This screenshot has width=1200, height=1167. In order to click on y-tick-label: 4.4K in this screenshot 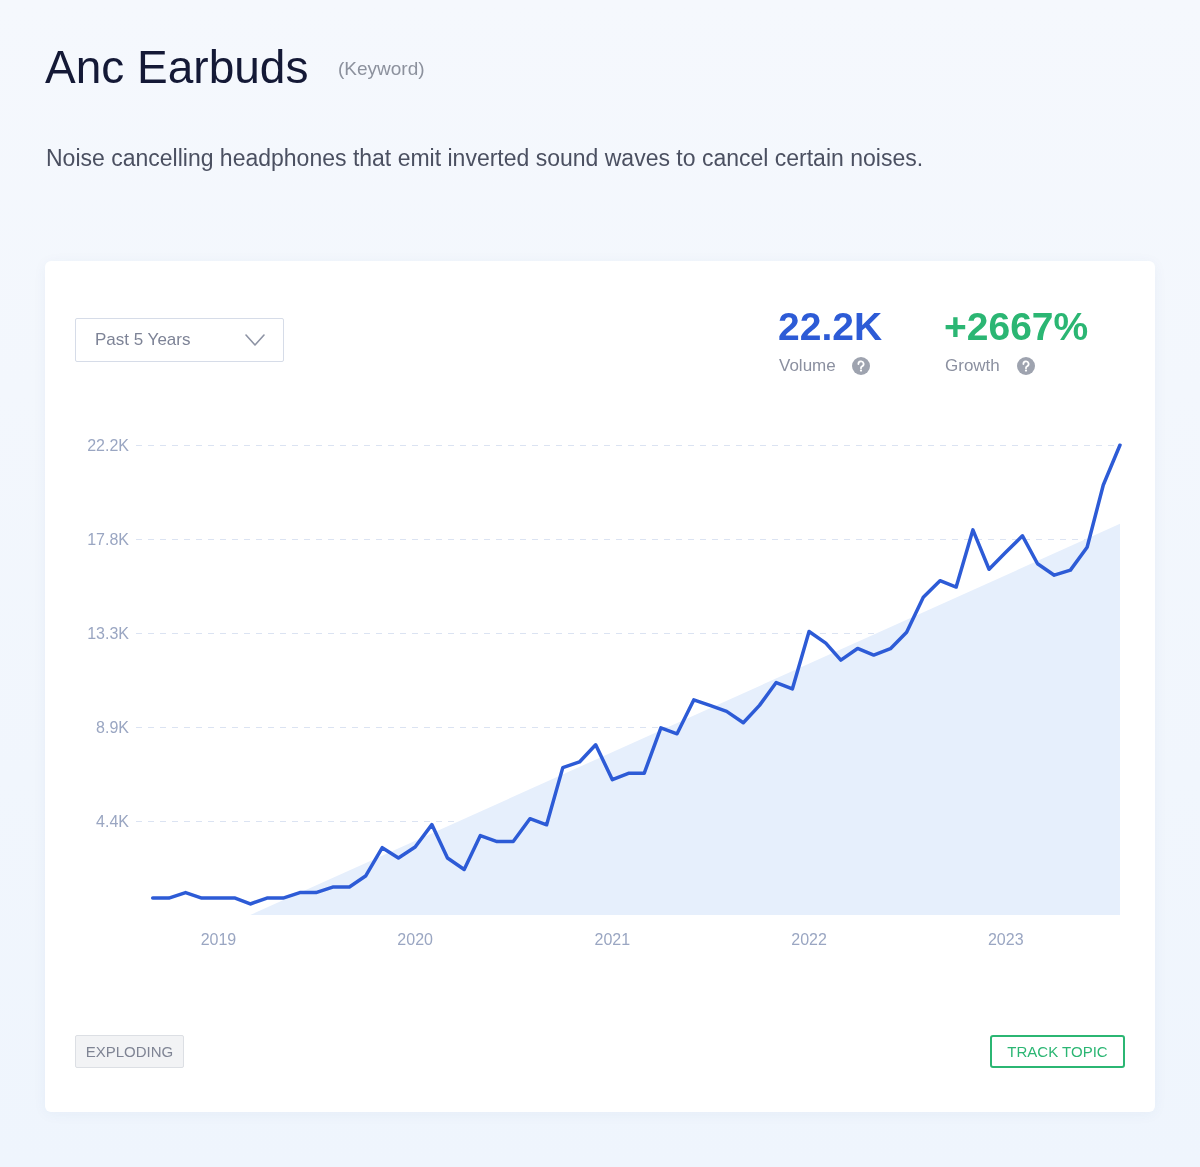, I will do `click(113, 821)`.